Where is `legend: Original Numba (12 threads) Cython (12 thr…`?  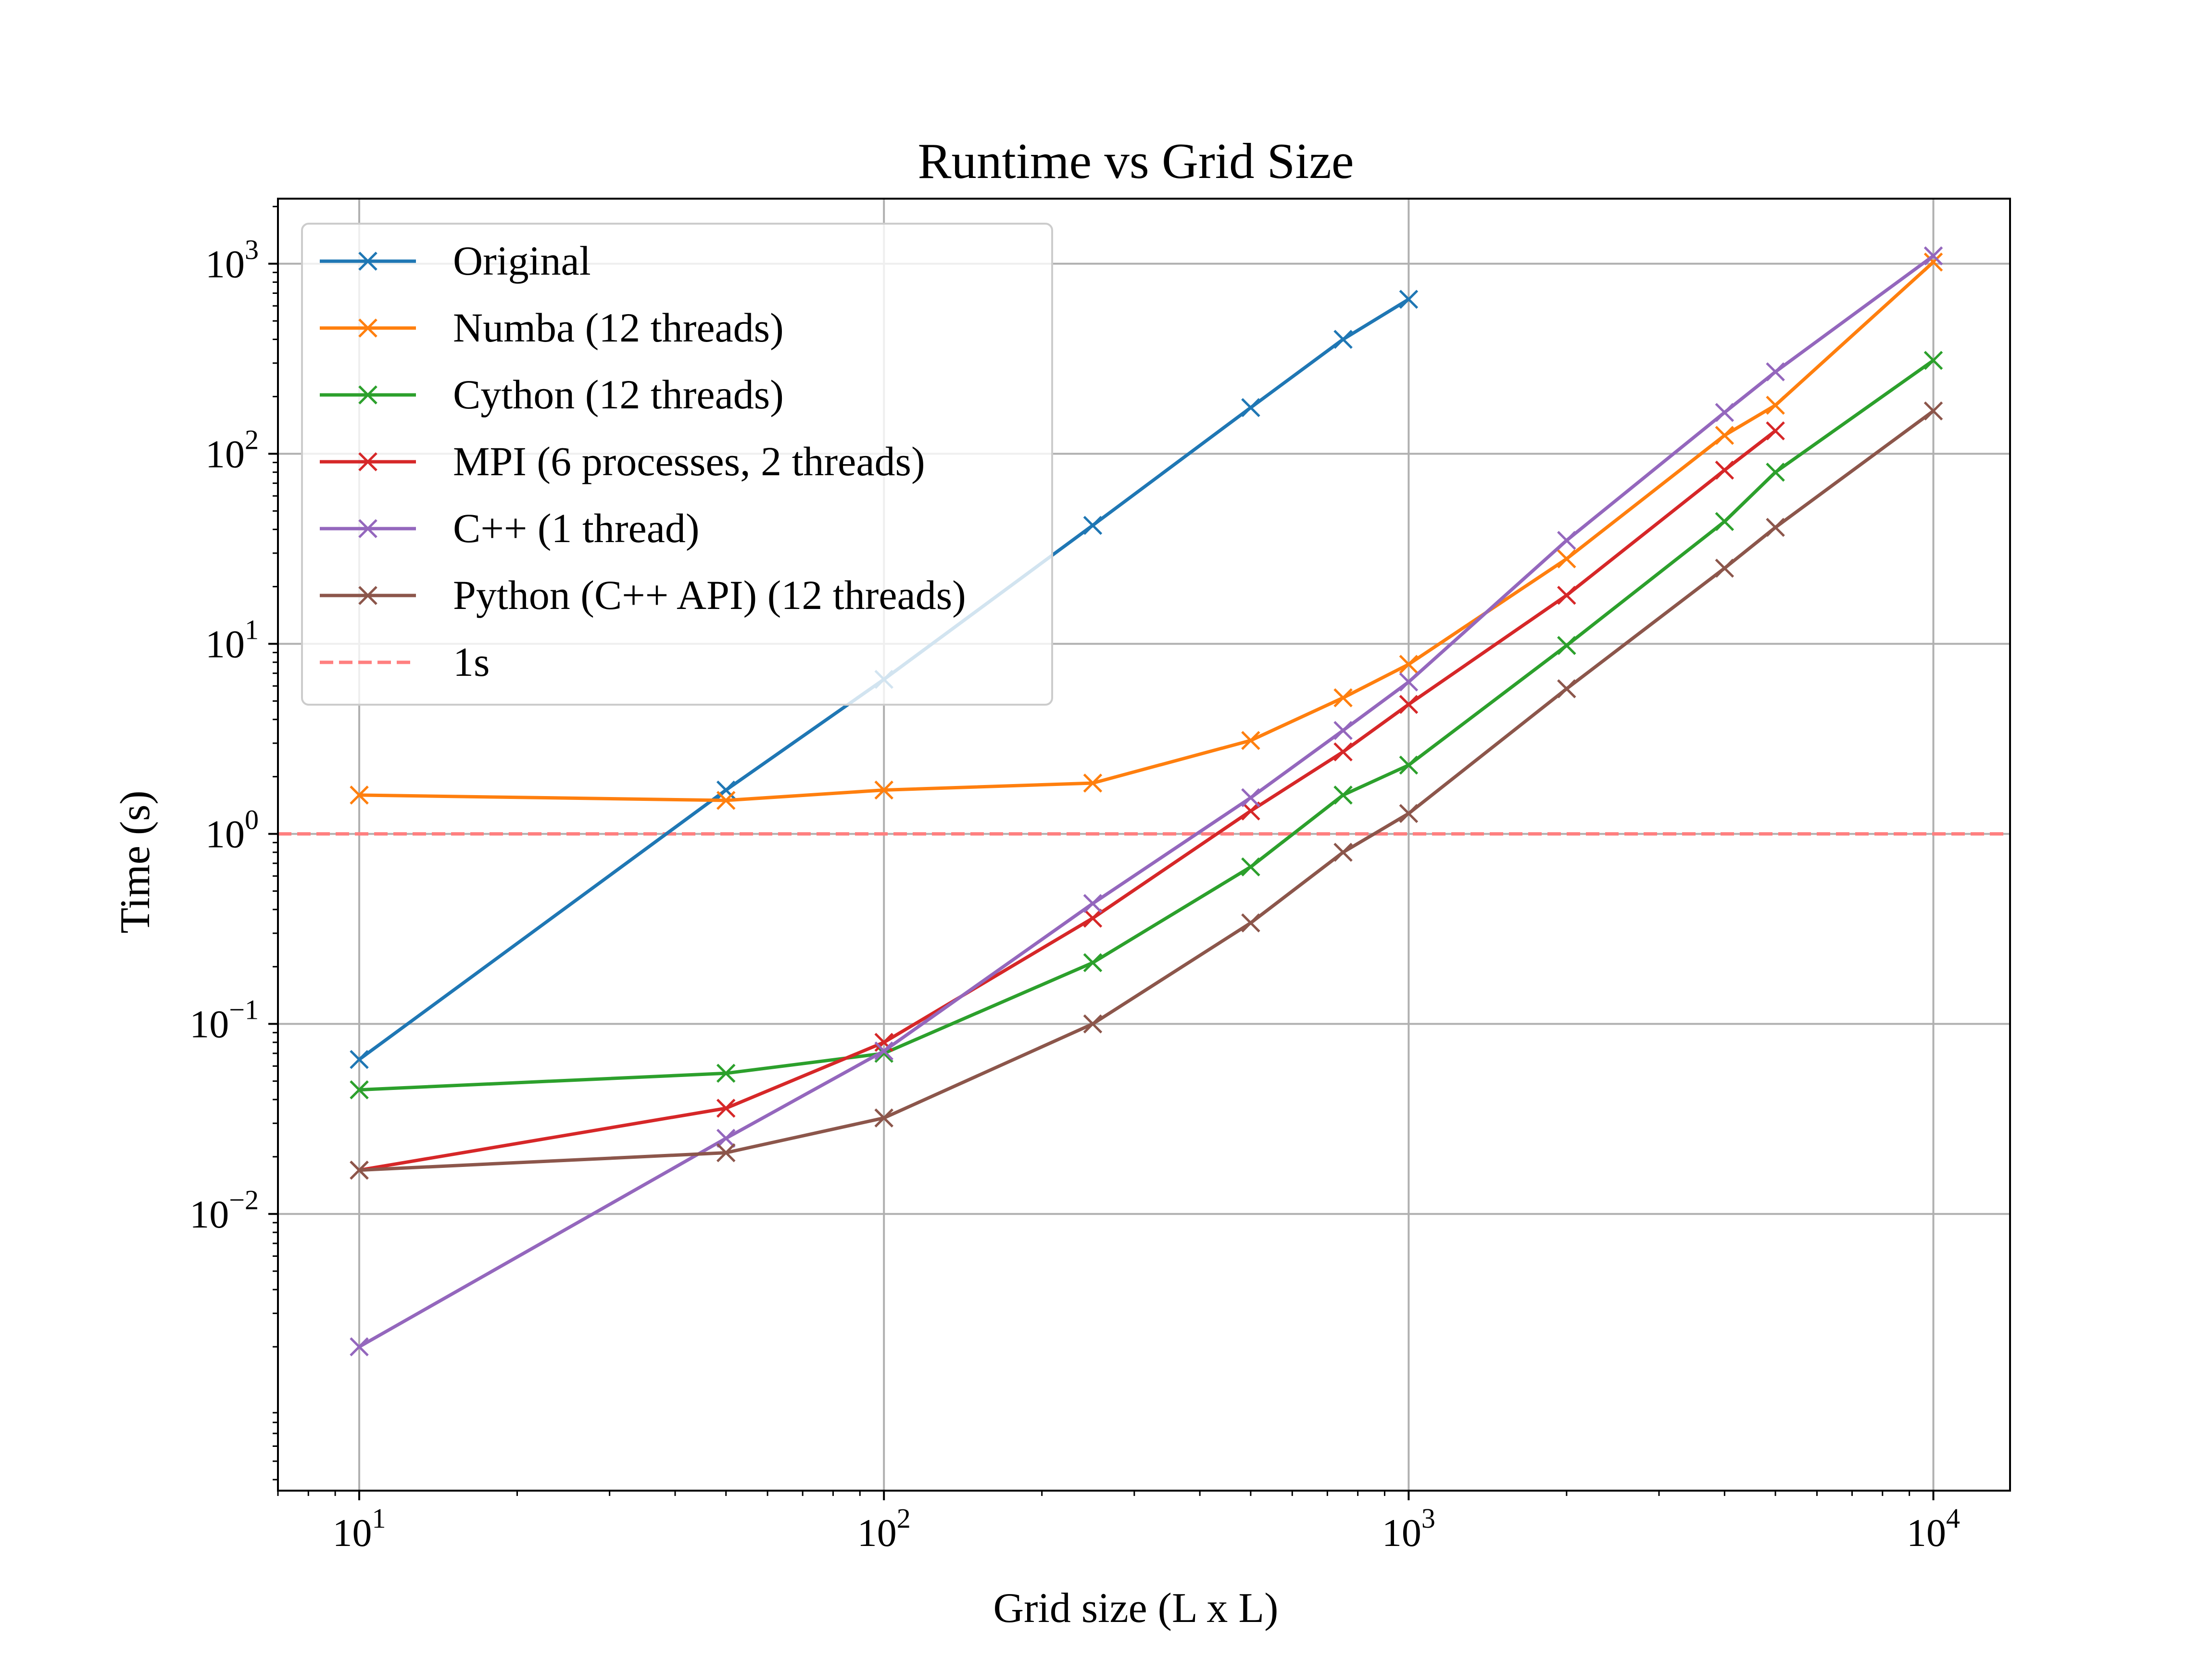 legend: Original Numba (12 threads) Cython (12 thr… is located at coordinates (677, 464).